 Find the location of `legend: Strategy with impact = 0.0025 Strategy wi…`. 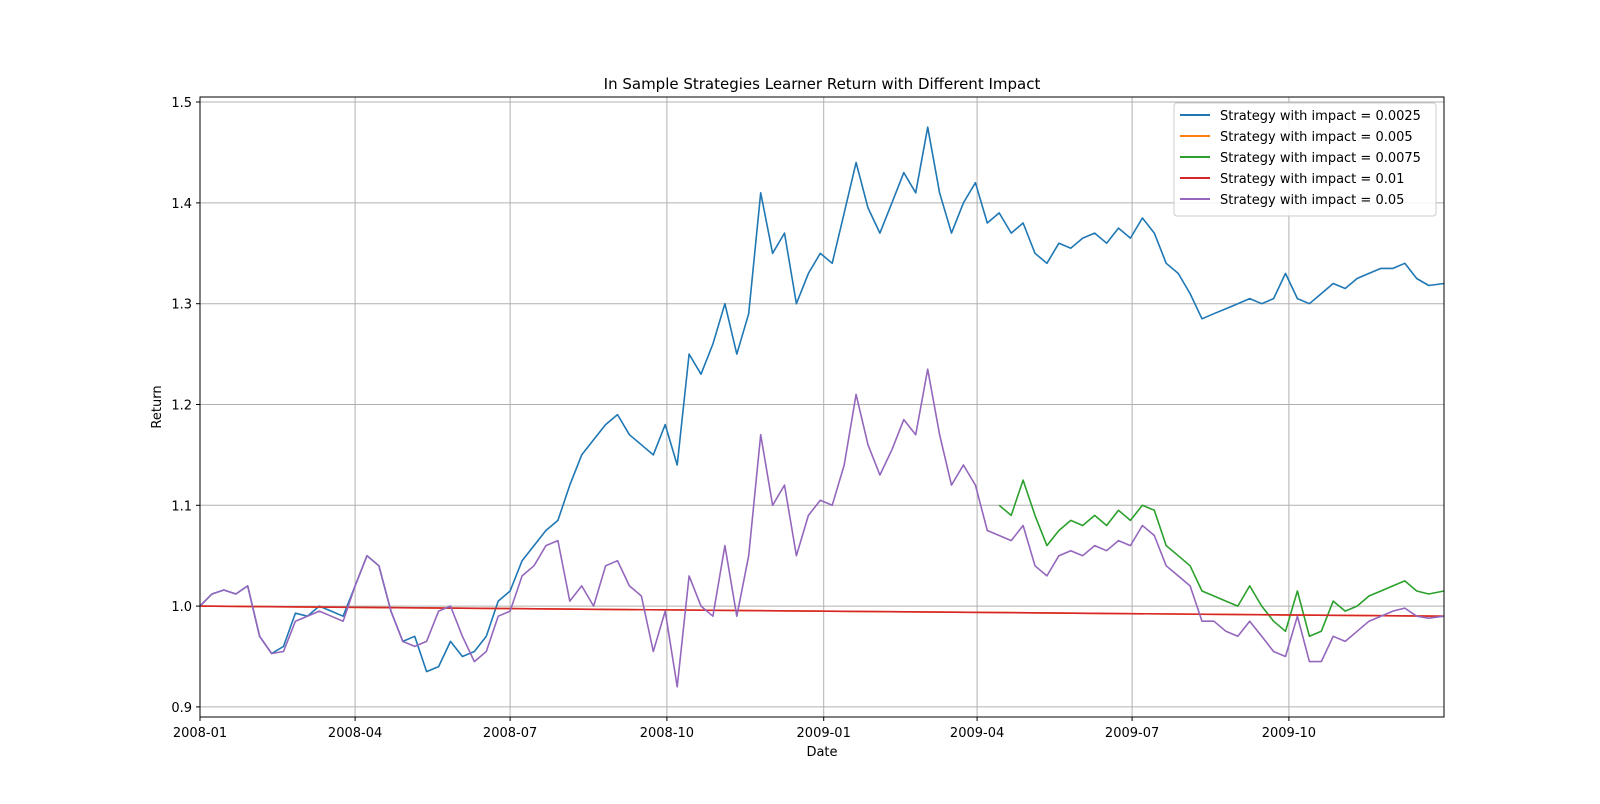

legend: Strategy with impact = 0.0025 Strategy wi… is located at coordinates (1305, 159).